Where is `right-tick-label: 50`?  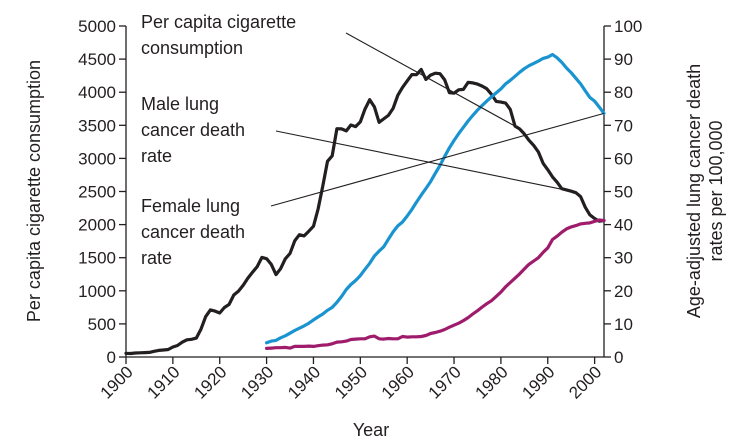
right-tick-label: 50 is located at coordinates (623, 192).